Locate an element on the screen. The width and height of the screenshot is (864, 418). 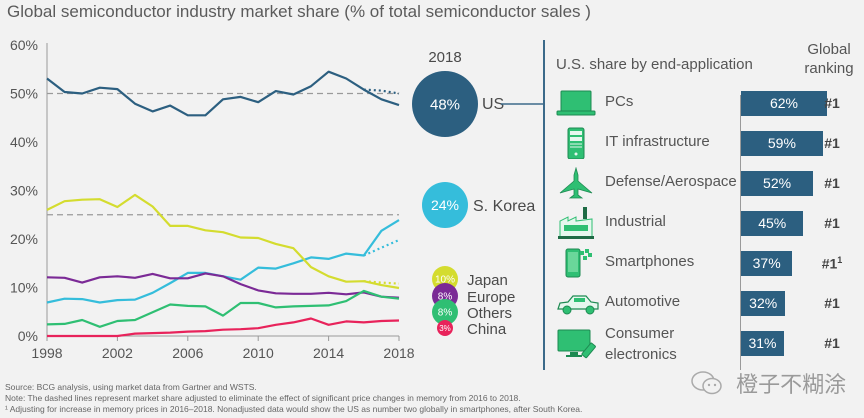
wechat-icon is located at coordinates (707, 386).